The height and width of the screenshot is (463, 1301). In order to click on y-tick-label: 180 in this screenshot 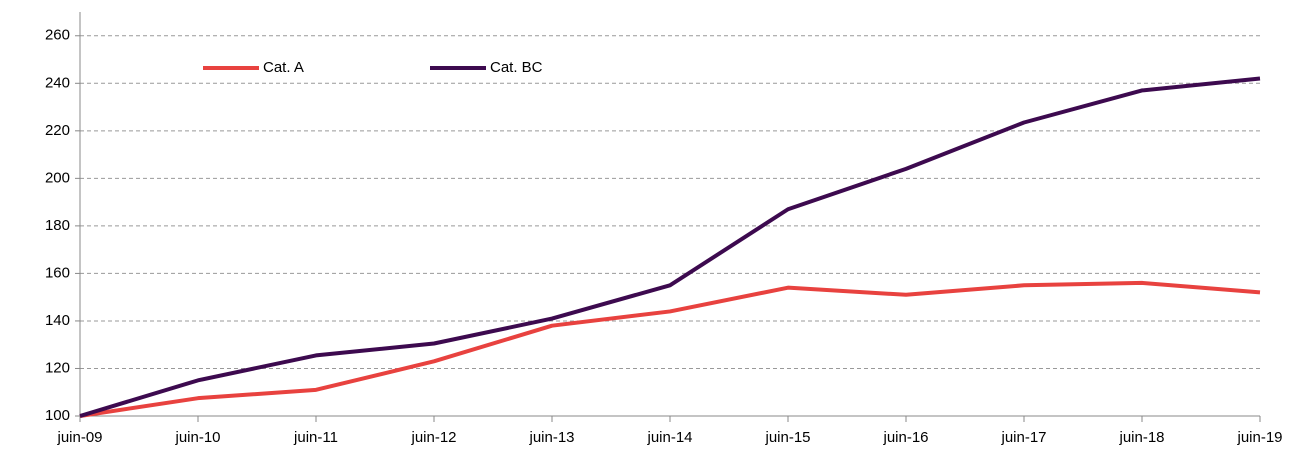, I will do `click(57, 225)`.